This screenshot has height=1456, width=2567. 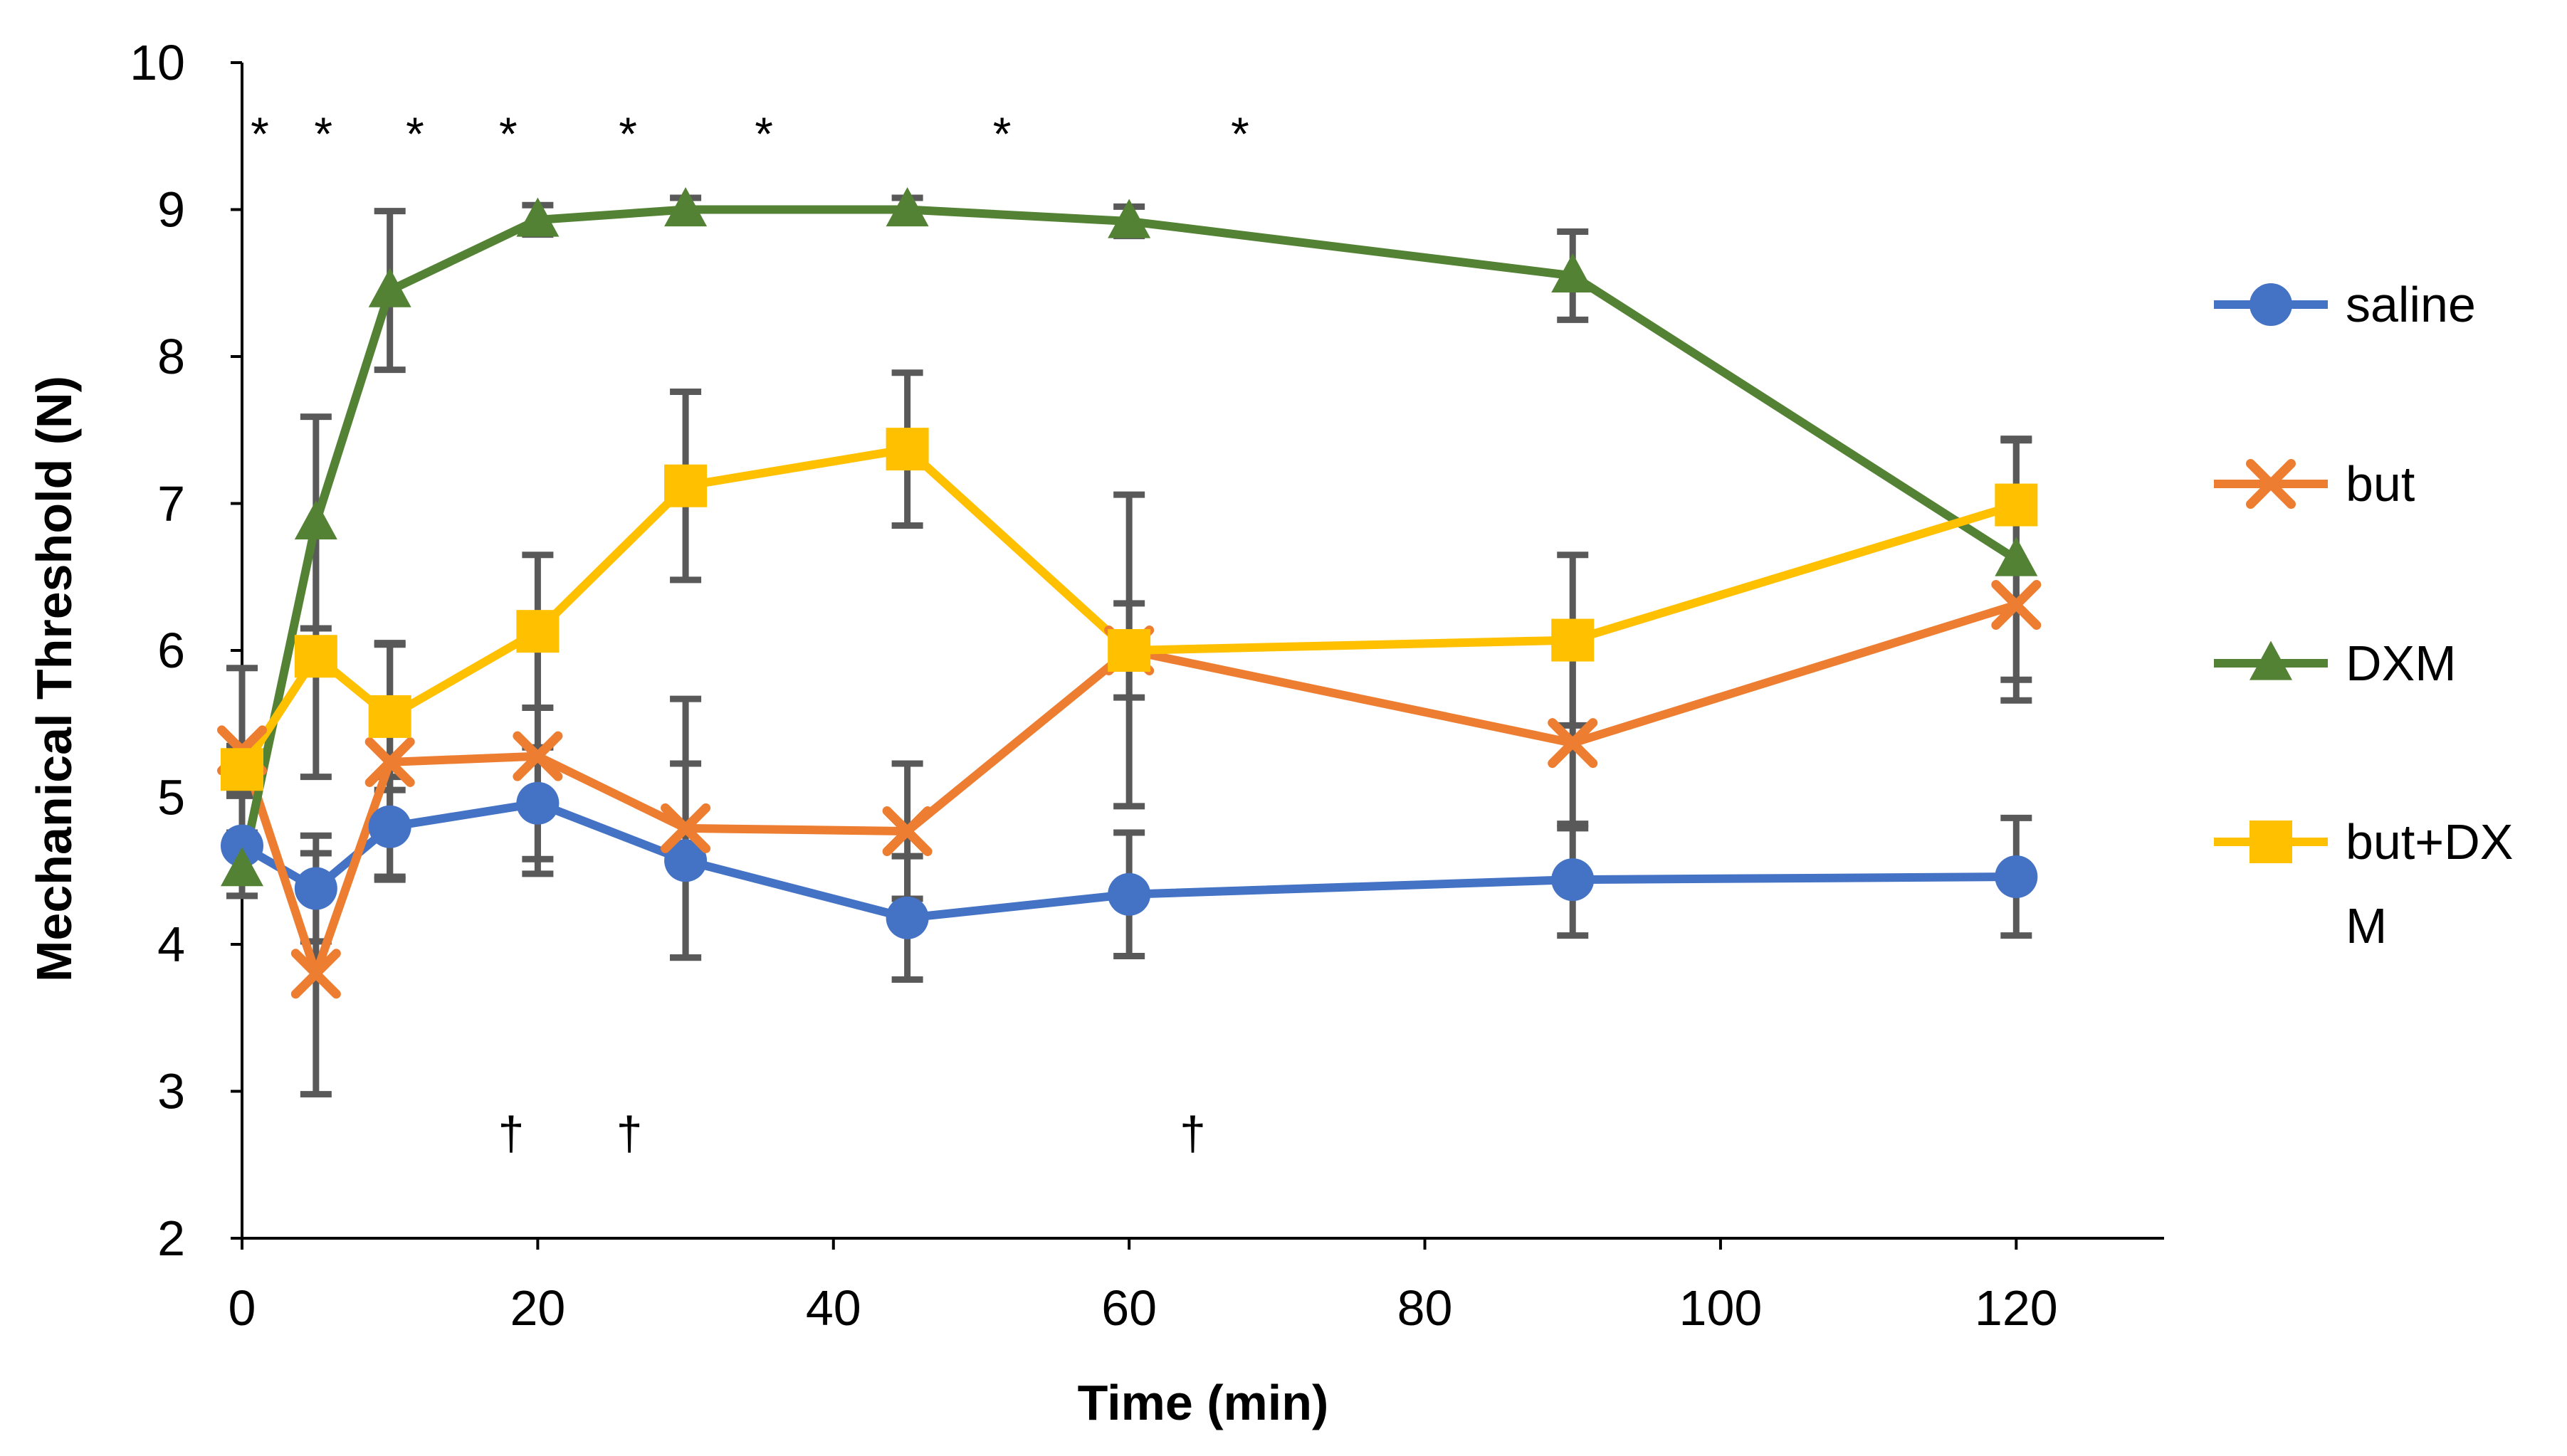 I want to click on legend-entry-saline: saline, so click(x=2345, y=304).